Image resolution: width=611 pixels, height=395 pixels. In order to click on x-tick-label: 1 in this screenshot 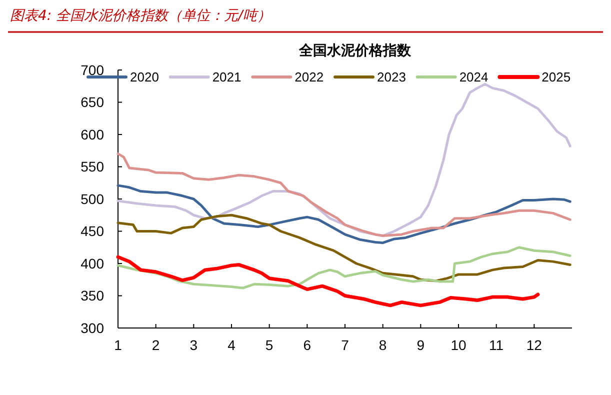, I will do `click(118, 345)`.